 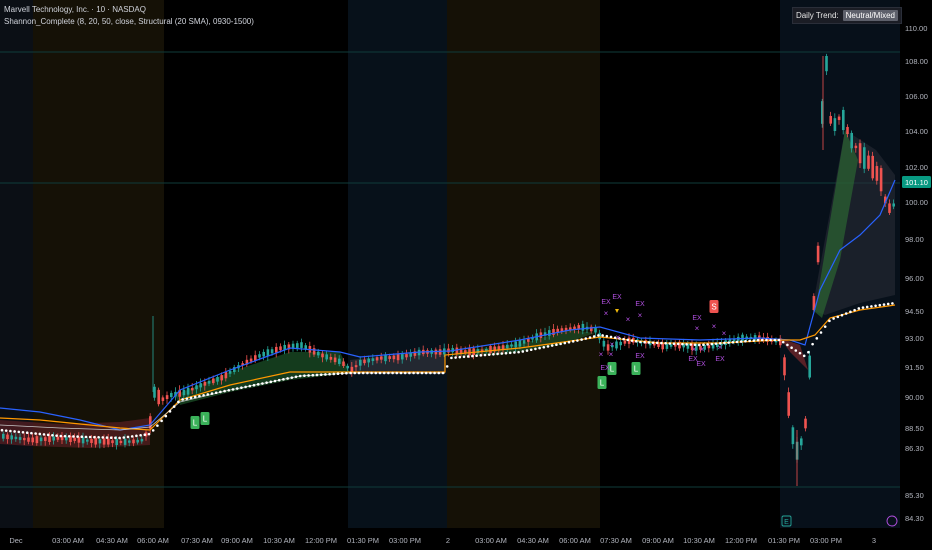 I want to click on y-tick-label: 96.00, so click(x=914, y=278).